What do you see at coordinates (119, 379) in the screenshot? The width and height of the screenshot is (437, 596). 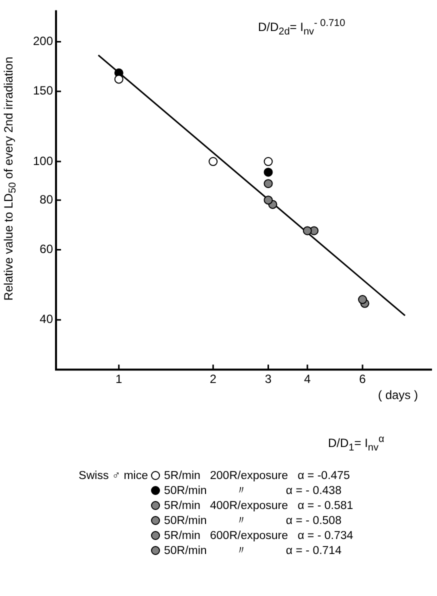 I see `x-tick-label: 1` at bounding box center [119, 379].